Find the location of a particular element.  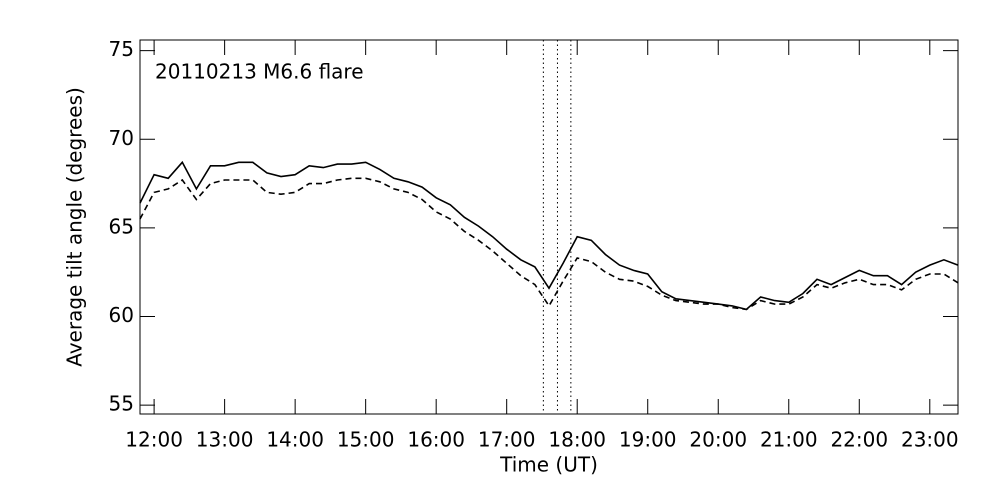

x-tick-label: 21:00 is located at coordinates (789, 440).